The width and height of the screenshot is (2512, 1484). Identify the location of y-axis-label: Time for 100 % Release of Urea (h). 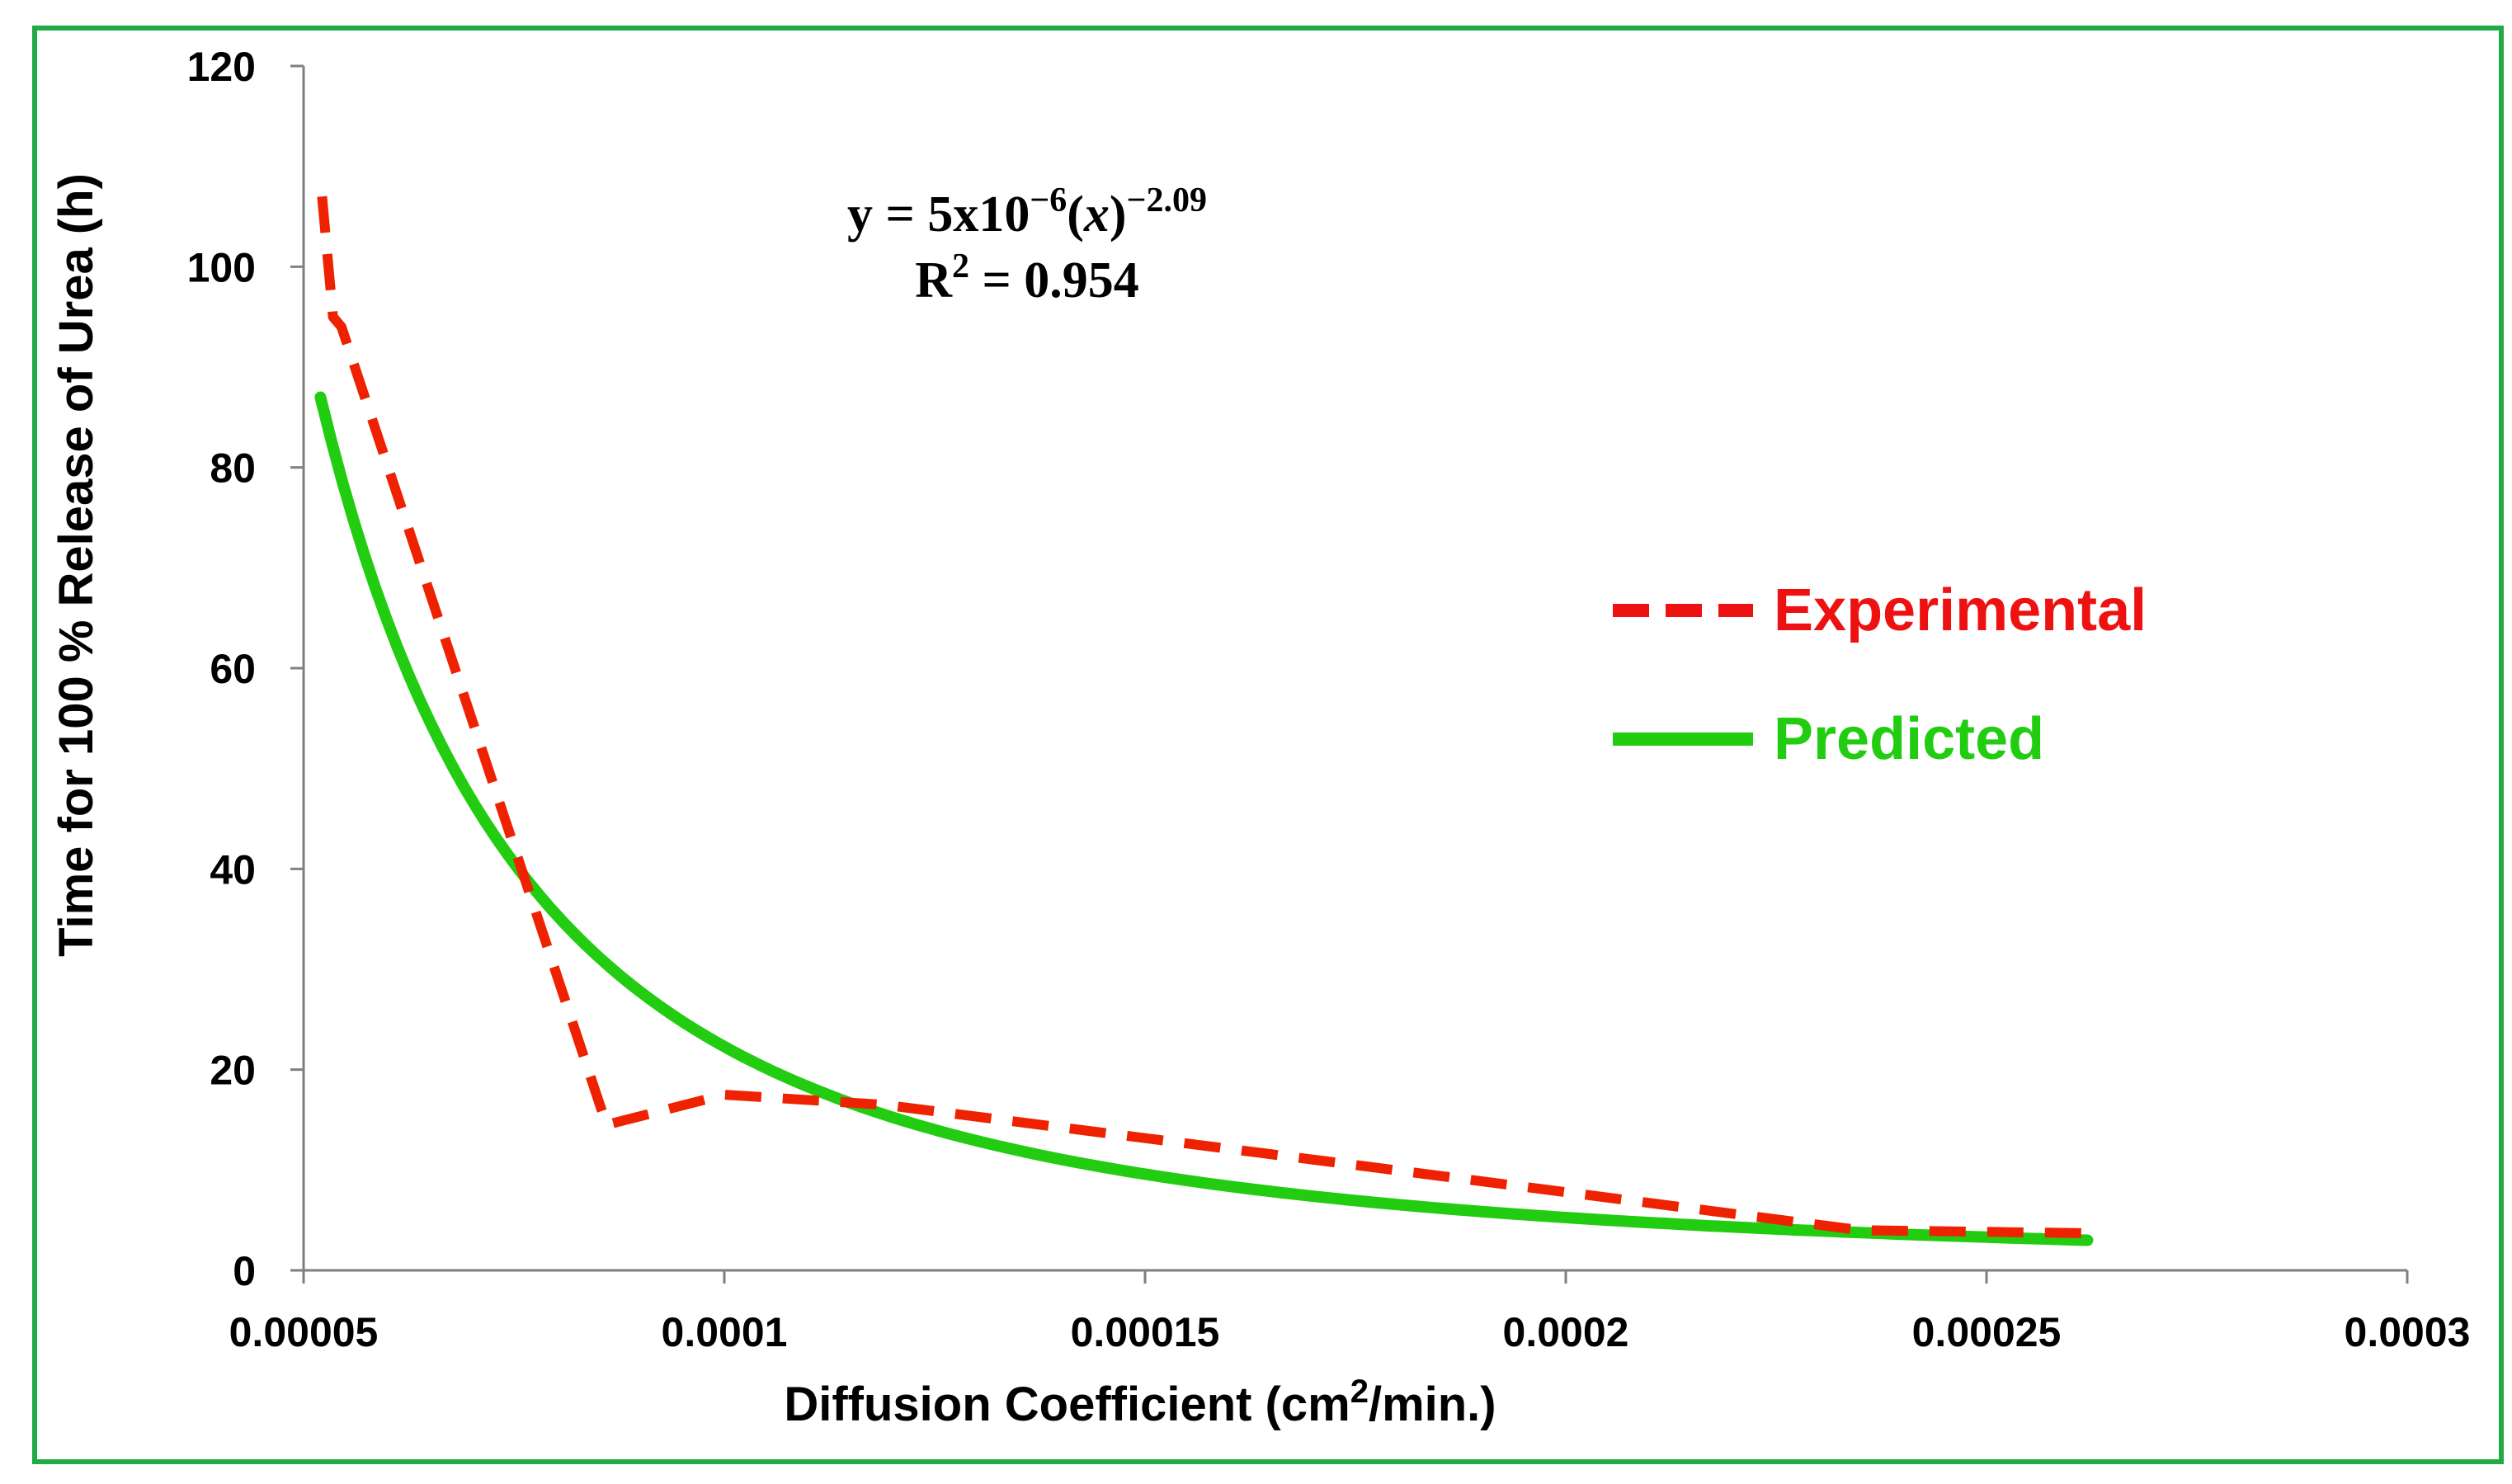
(76, 565).